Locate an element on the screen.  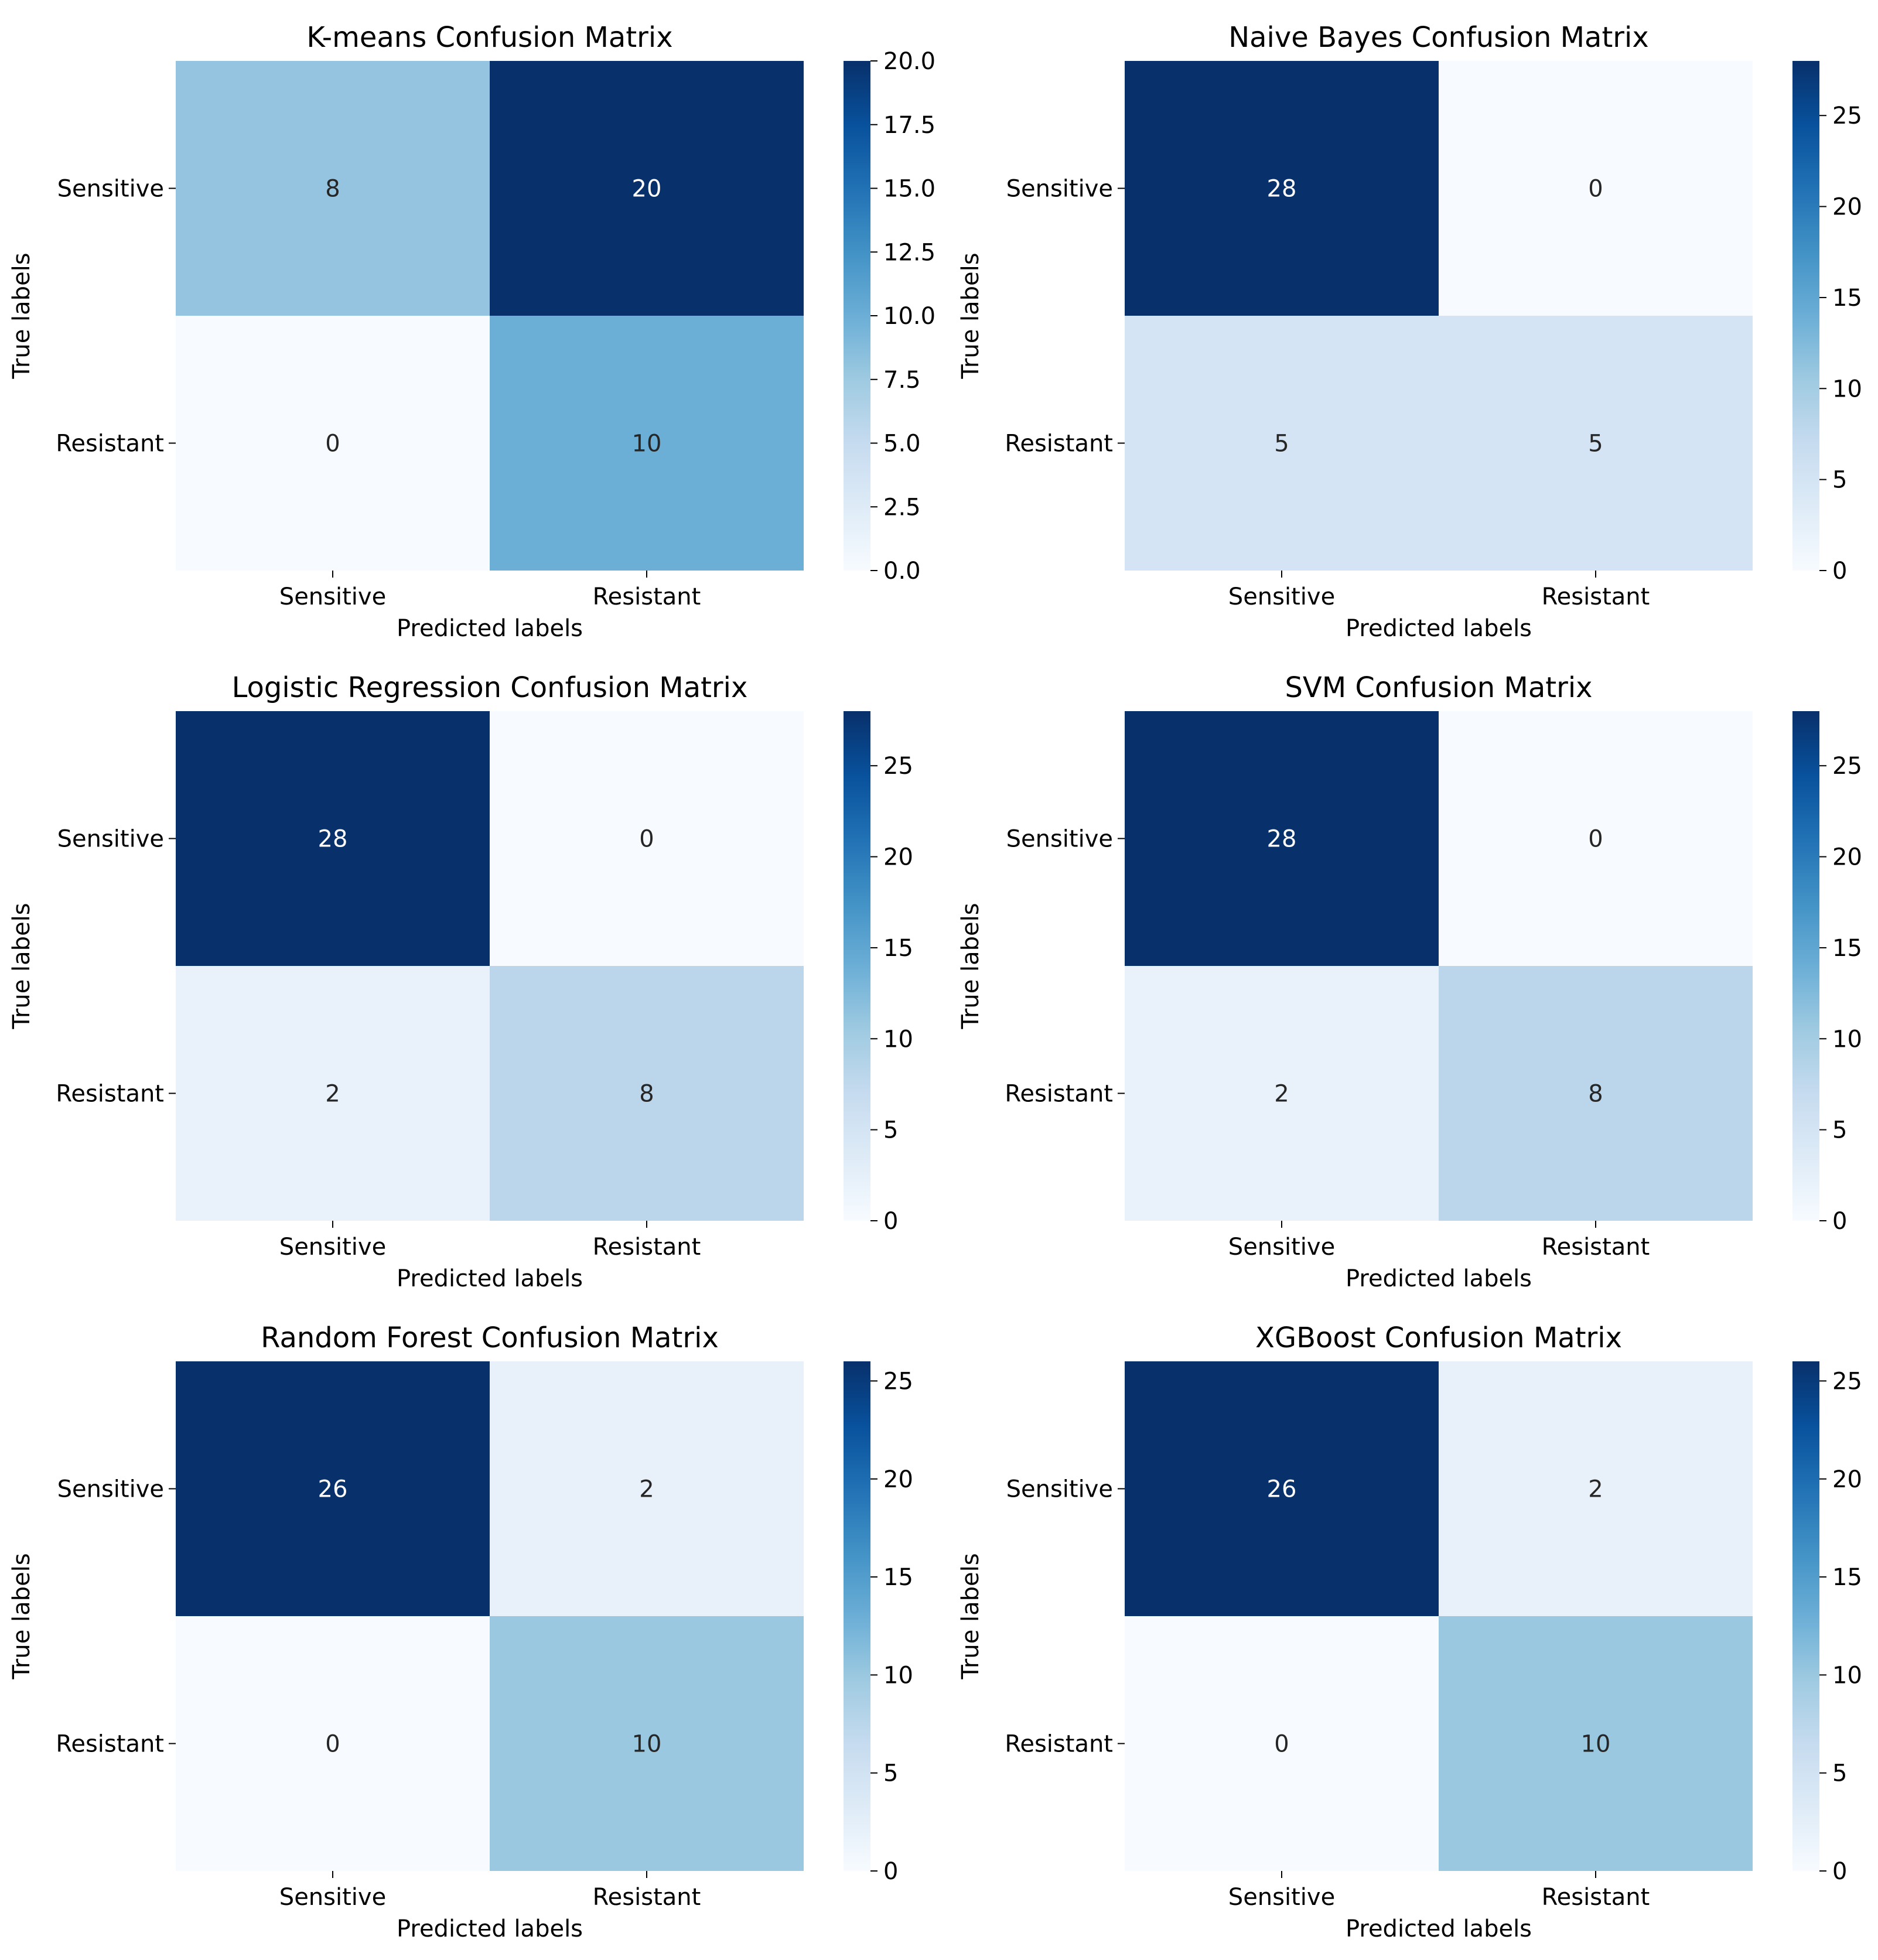
cell-value-label: 26 is located at coordinates (1282, 1489).